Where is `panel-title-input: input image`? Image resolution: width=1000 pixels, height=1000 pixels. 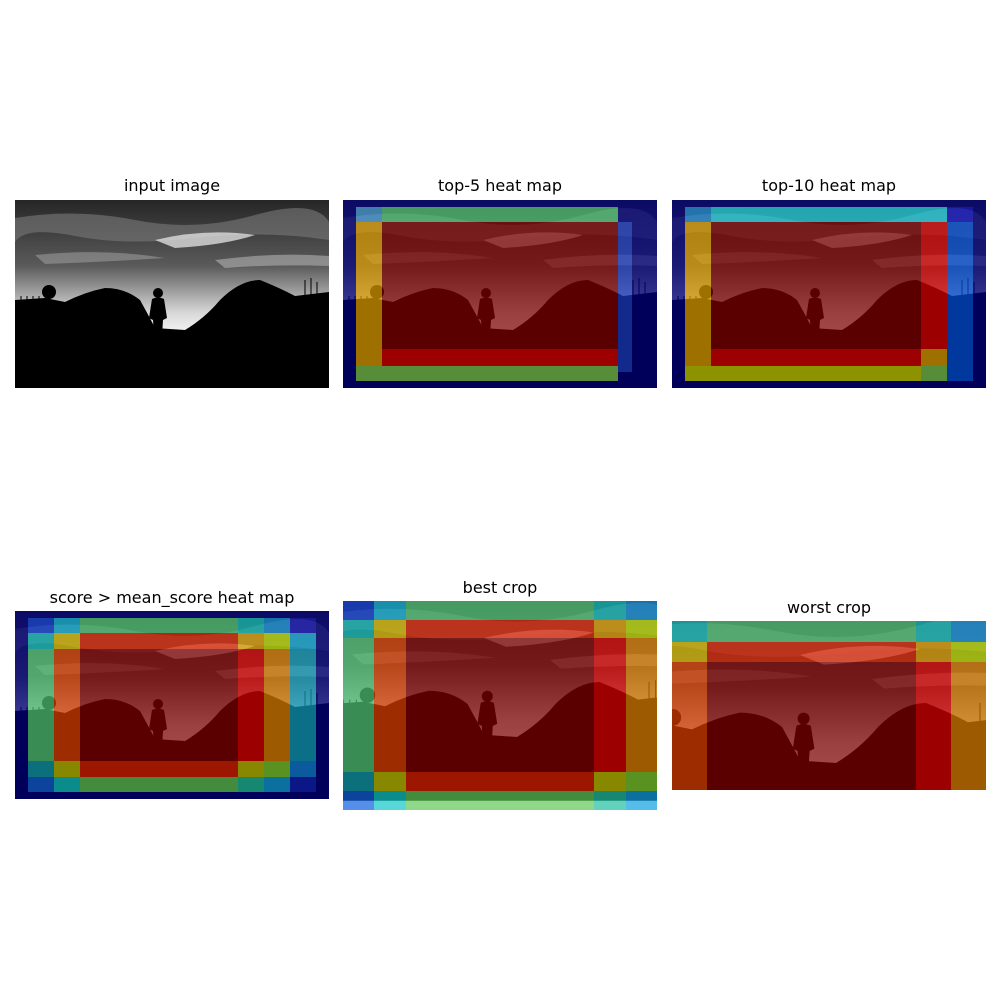
panel-title-input: input image is located at coordinates (172, 185).